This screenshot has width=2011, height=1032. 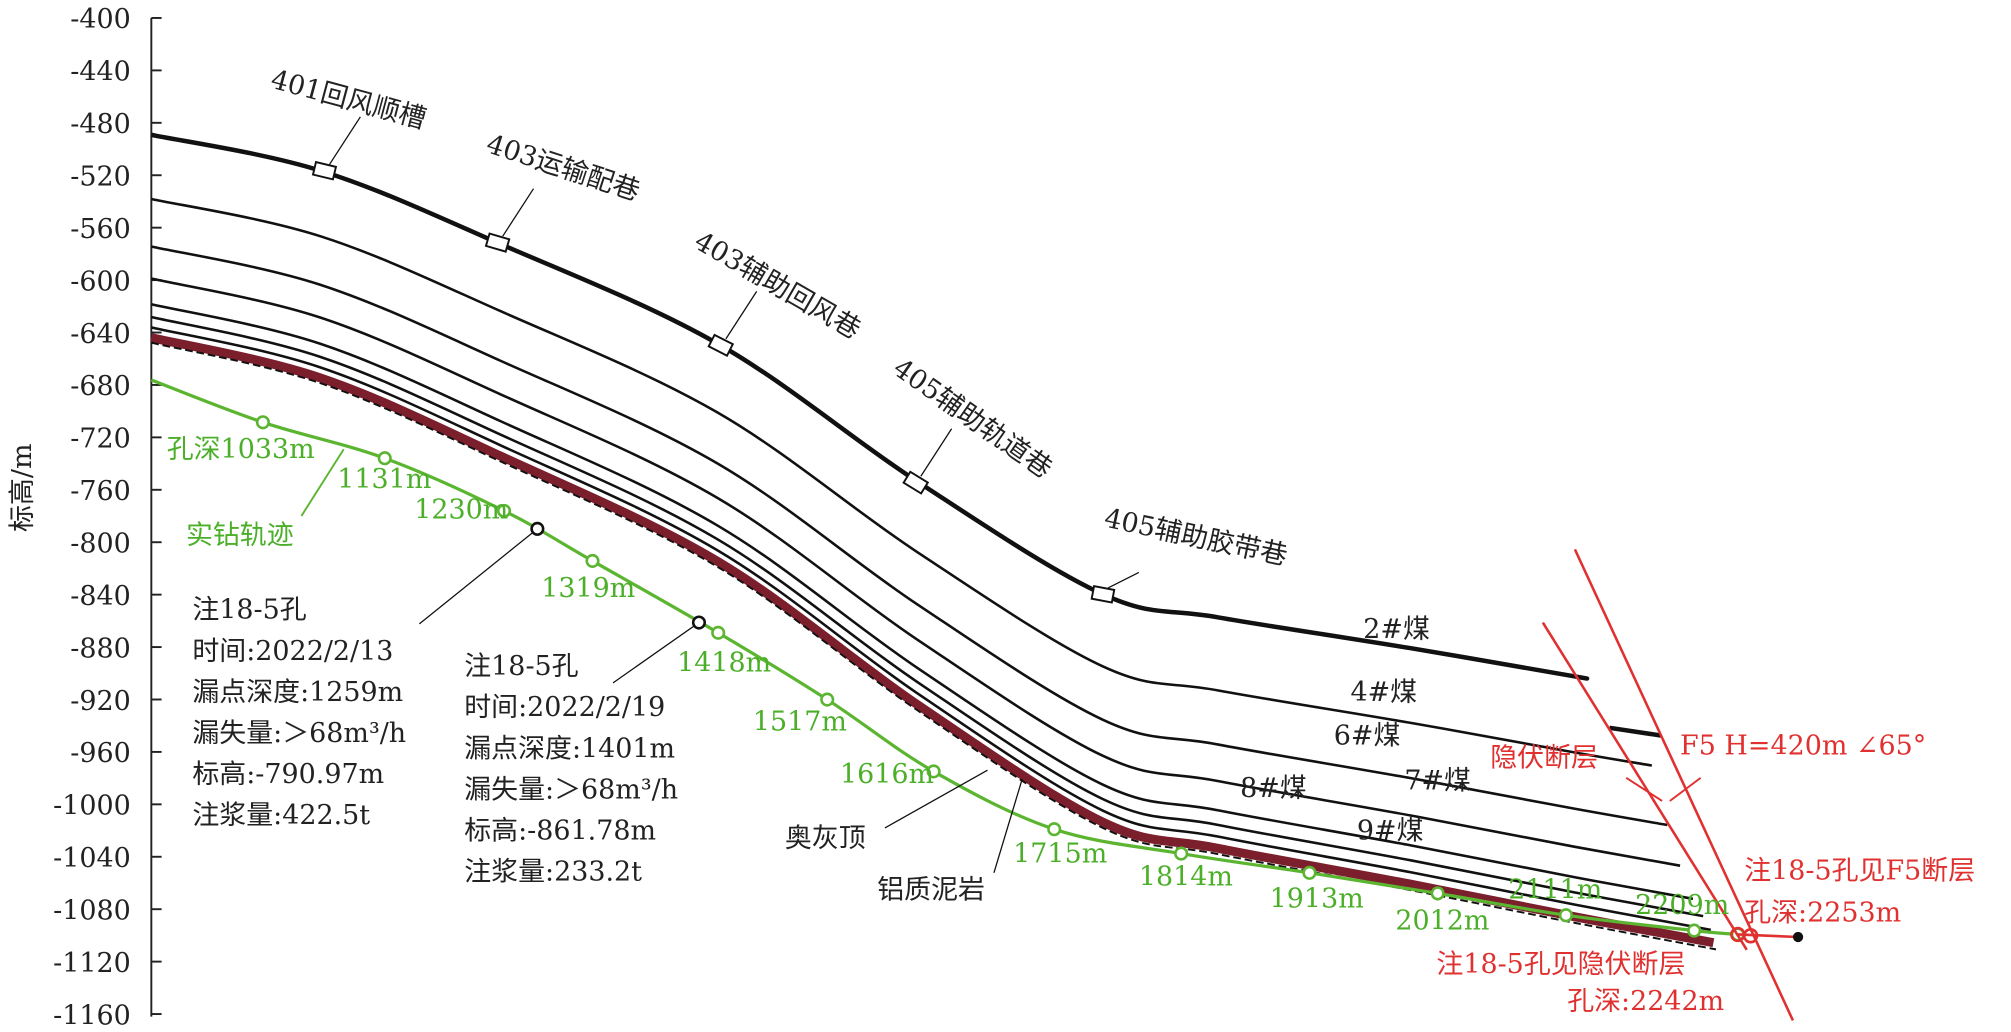 What do you see at coordinates (1768, 936) in the screenshot?
I see `borehole-end` at bounding box center [1768, 936].